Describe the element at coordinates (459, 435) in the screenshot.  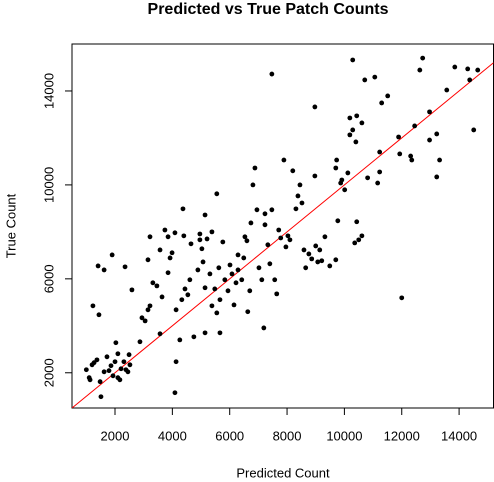
I see `x-tick-label: 14000` at that location.